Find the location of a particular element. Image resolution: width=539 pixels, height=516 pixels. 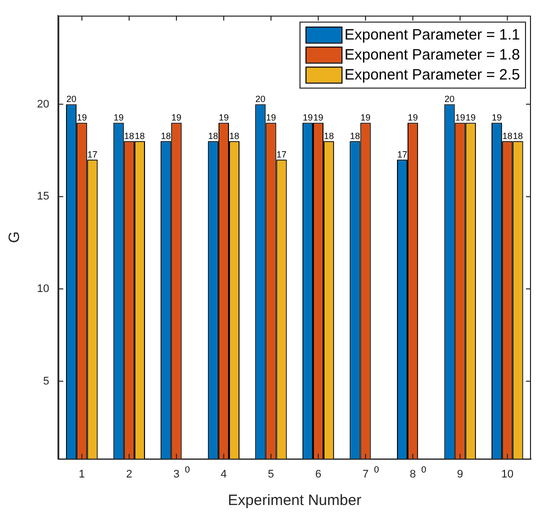

y-tick-label: 10 is located at coordinates (43, 288).